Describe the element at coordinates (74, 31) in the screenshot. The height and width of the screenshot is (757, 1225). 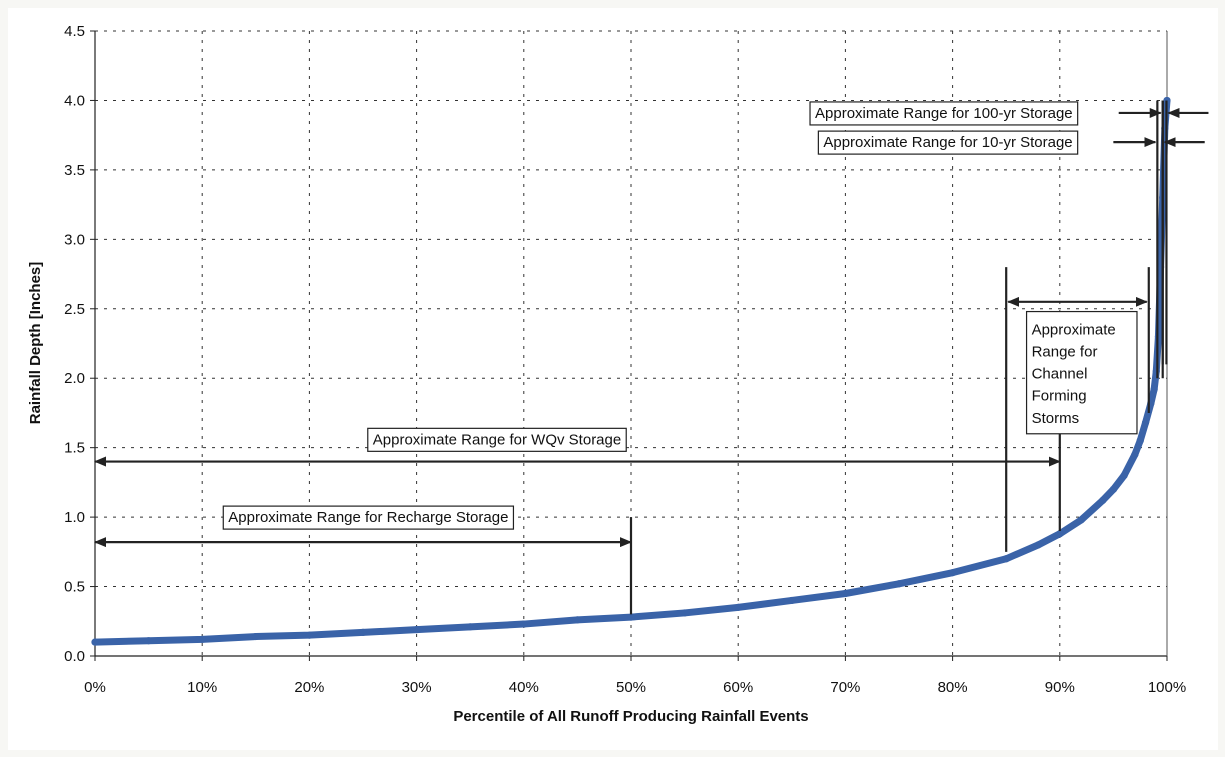
I see `y-tick-label: 4.5` at that location.